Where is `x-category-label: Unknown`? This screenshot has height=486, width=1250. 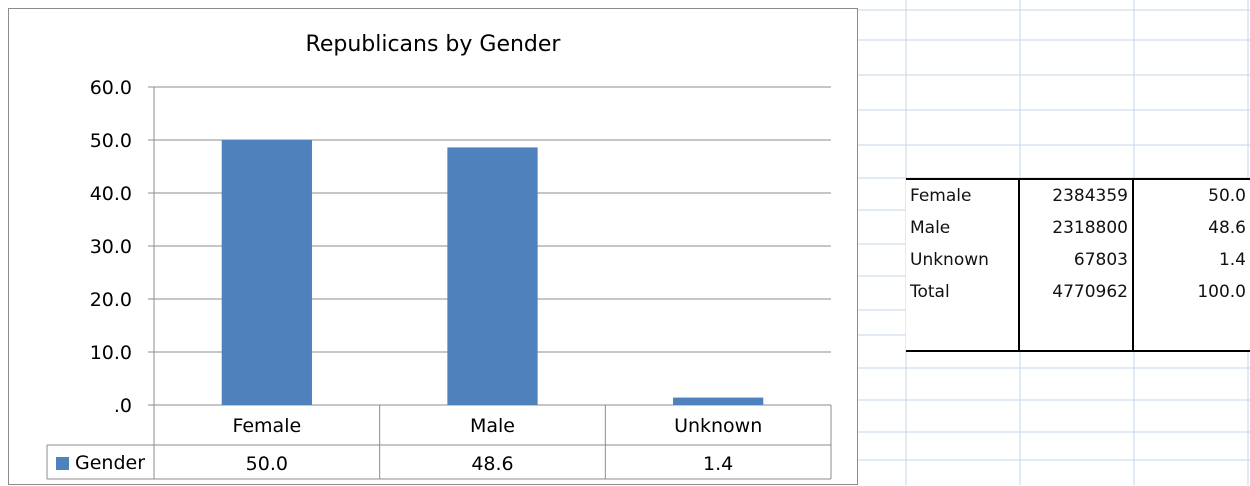 x-category-label: Unknown is located at coordinates (718, 426).